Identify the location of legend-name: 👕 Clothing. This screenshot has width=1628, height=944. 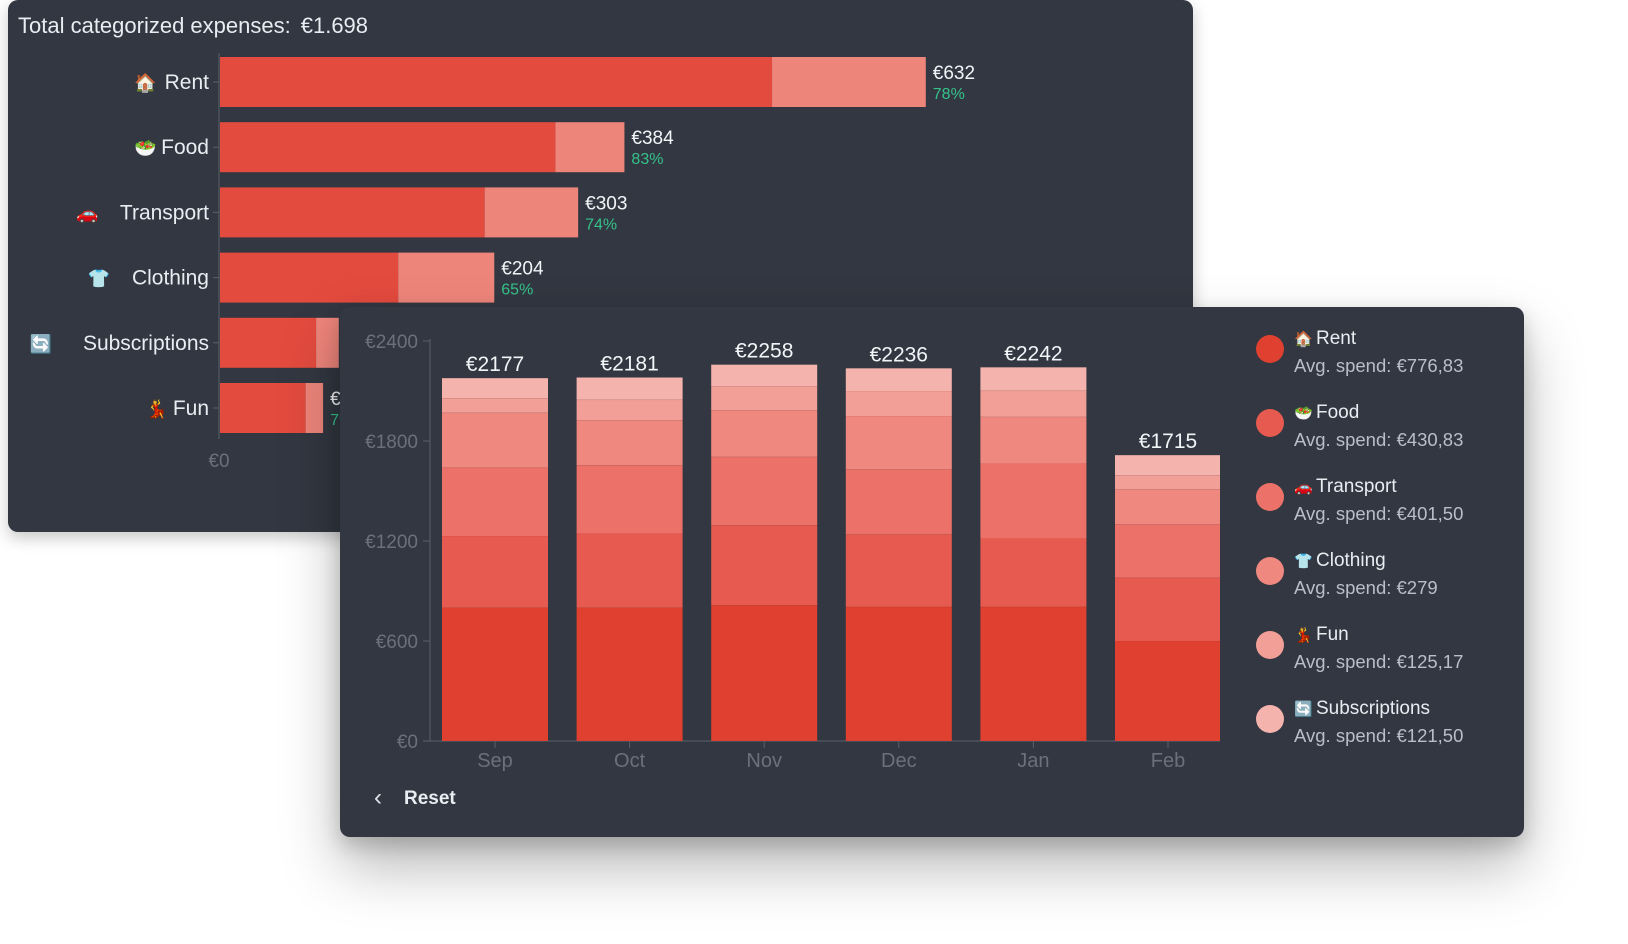
(1340, 561).